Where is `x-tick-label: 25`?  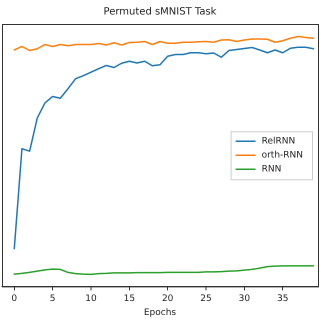 x-tick-label: 25 is located at coordinates (206, 299).